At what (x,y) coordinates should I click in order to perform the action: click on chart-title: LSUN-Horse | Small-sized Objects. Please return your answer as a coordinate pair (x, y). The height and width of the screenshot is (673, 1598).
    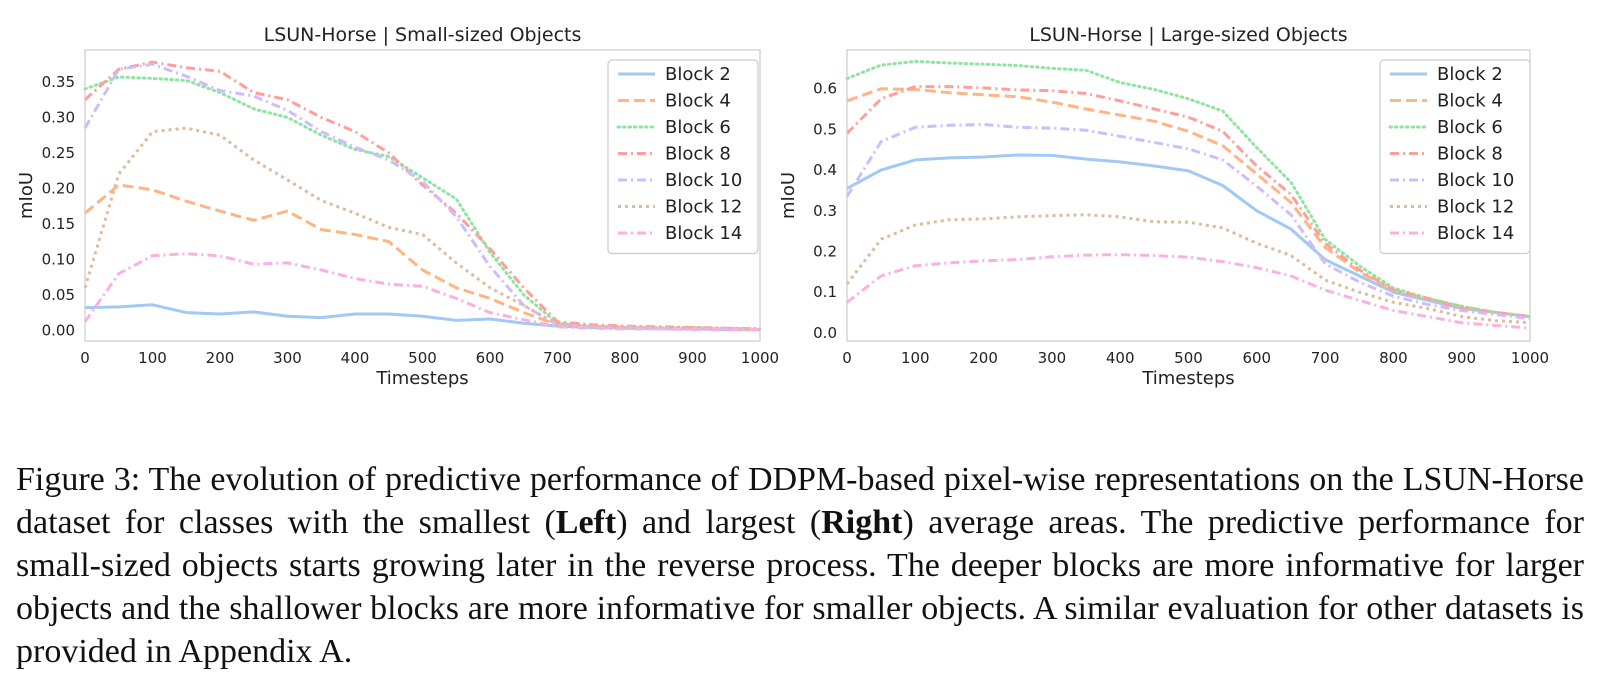
    Looking at the image, I should click on (423, 35).